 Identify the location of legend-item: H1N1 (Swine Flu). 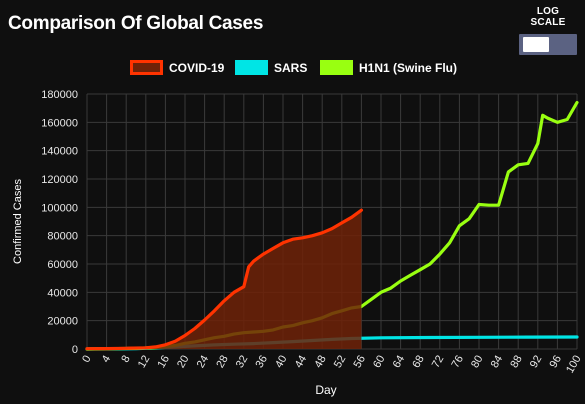
(388, 67).